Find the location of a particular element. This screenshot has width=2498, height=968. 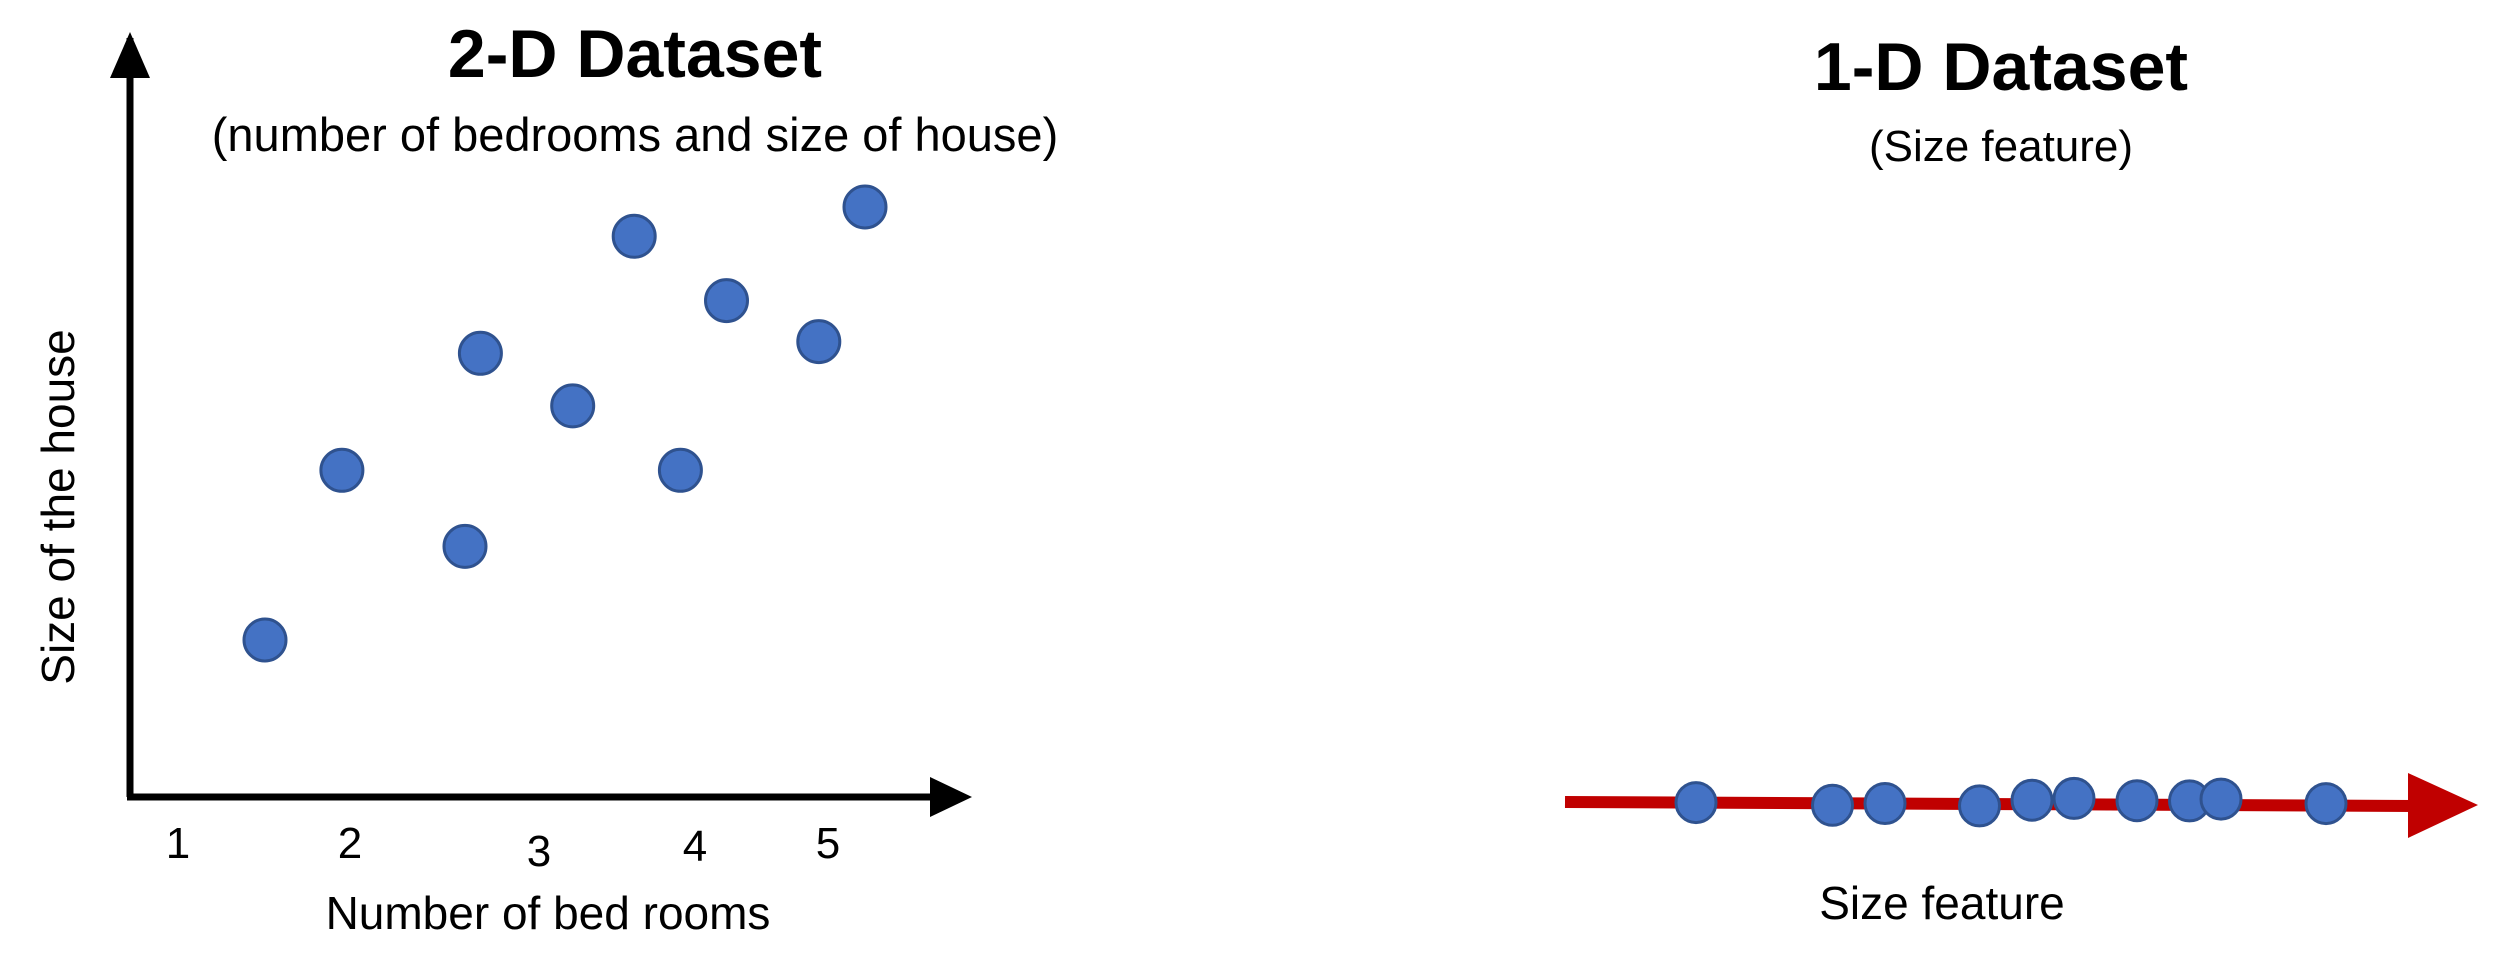

chart-2d-y-axis-arrowhead is located at coordinates (130, 55).